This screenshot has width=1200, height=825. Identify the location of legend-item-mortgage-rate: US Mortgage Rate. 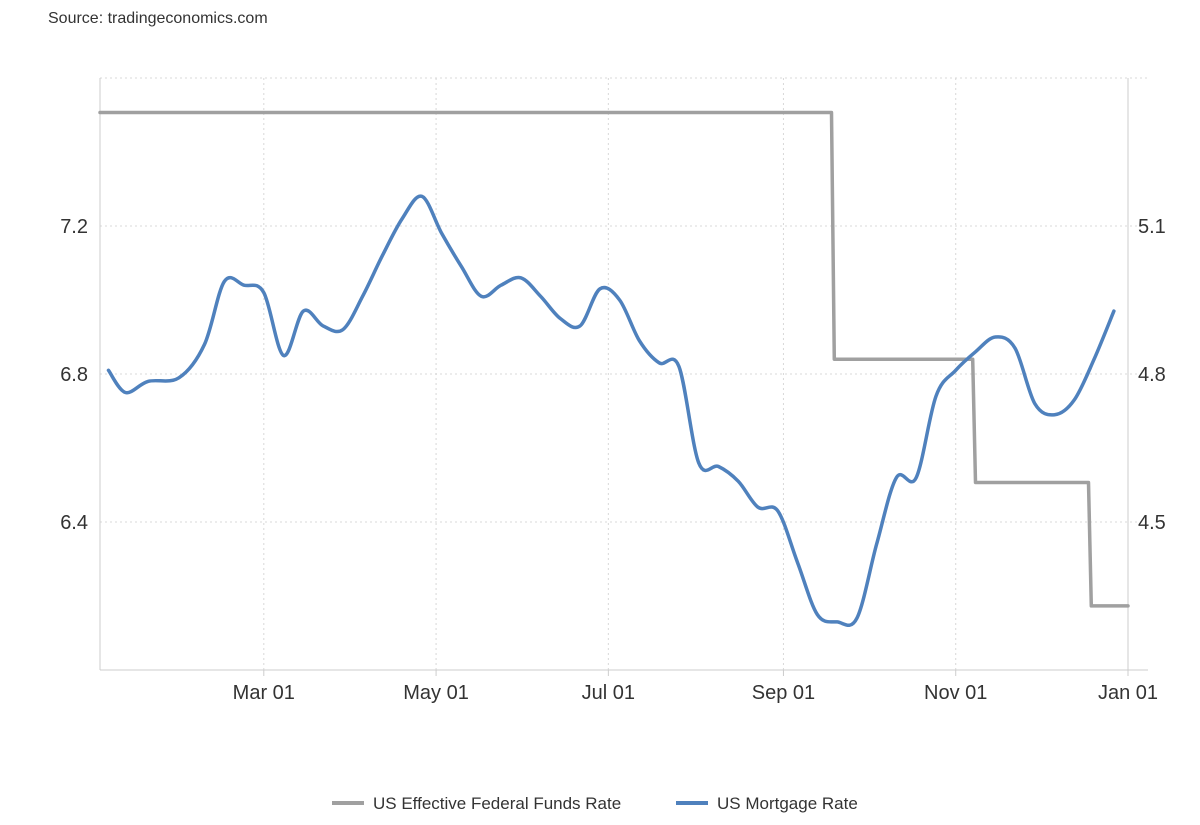
(767, 803).